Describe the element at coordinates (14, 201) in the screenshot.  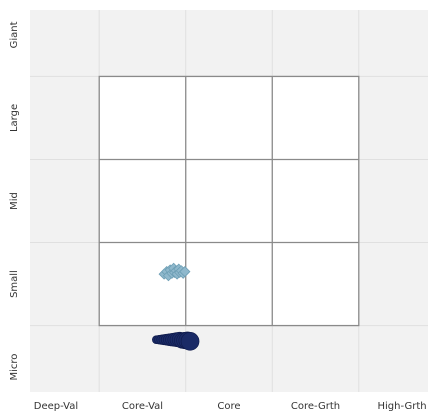
I see `y-tick-label: Mid` at that location.